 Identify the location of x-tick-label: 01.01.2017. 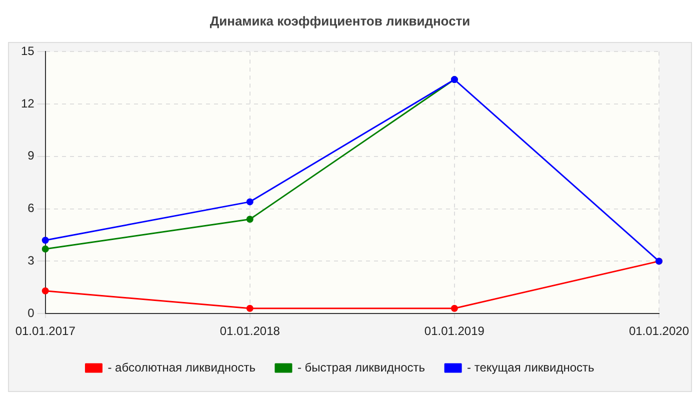
(45, 331).